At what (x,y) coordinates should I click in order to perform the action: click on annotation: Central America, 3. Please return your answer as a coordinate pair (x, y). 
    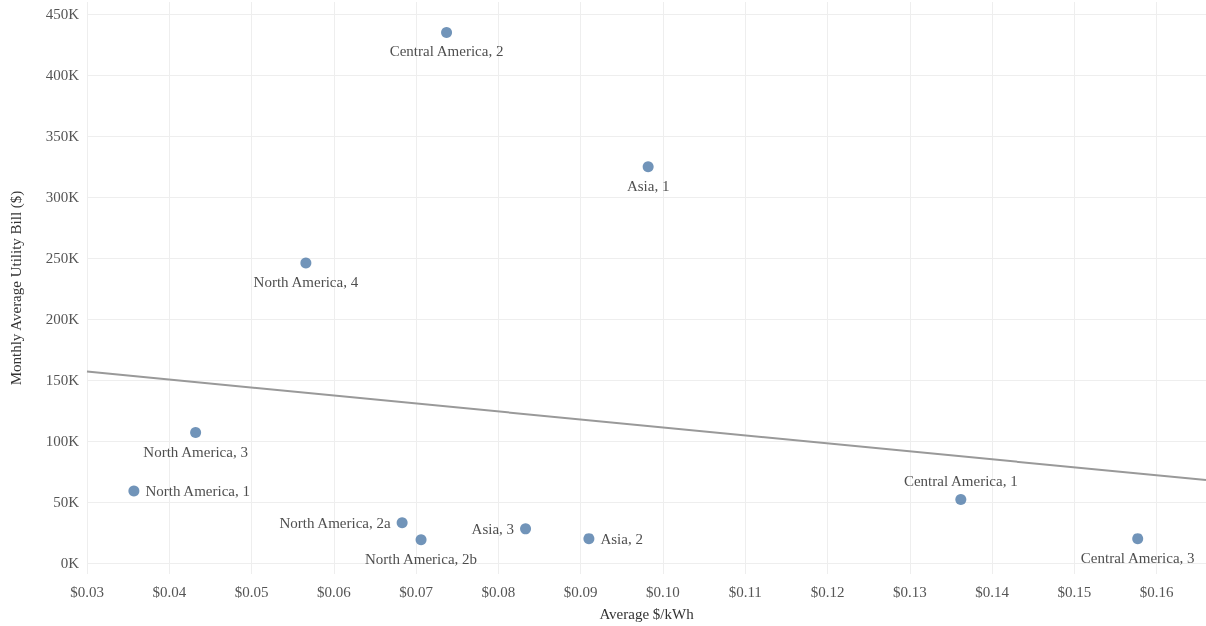
    Looking at the image, I should click on (1137, 557).